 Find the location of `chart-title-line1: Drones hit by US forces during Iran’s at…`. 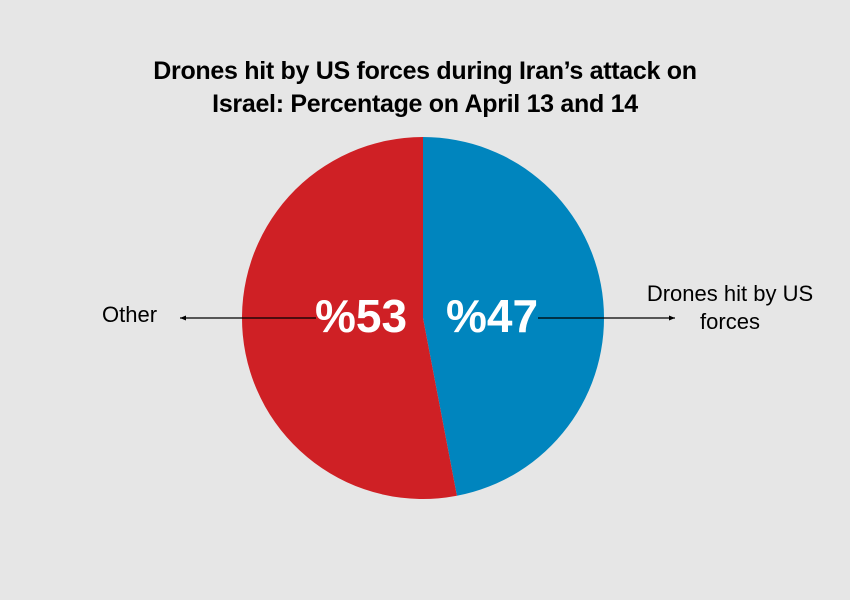

chart-title-line1: Drones hit by US forces during Iran’s at… is located at coordinates (425, 71).